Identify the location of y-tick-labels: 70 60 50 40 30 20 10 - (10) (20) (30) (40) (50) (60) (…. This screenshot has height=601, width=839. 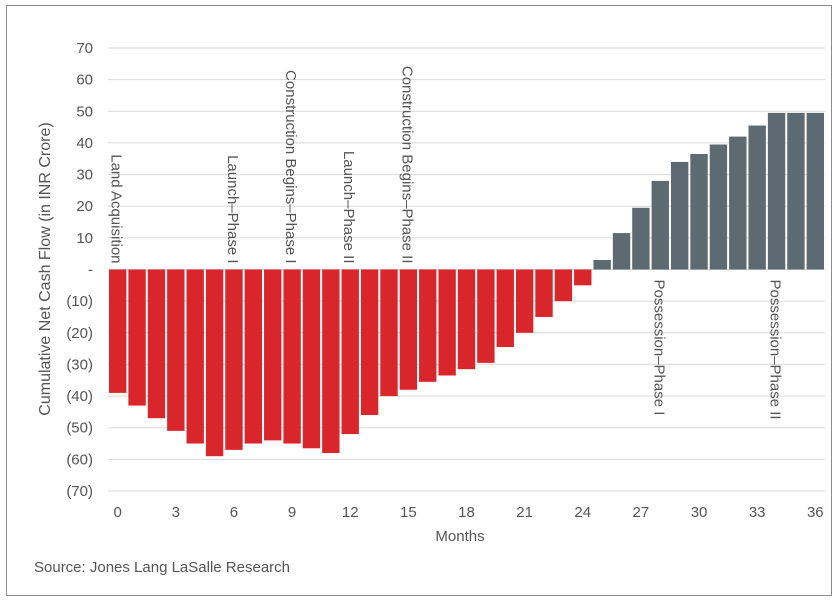
(79, 270).